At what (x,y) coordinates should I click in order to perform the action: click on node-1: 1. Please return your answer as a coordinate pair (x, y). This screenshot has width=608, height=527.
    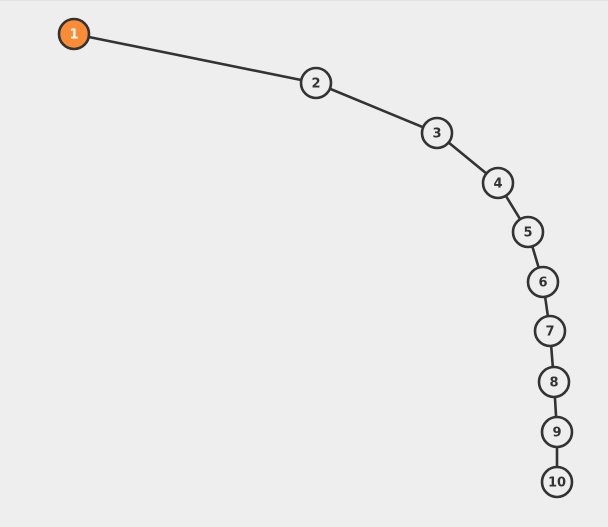
    Looking at the image, I should click on (74, 34).